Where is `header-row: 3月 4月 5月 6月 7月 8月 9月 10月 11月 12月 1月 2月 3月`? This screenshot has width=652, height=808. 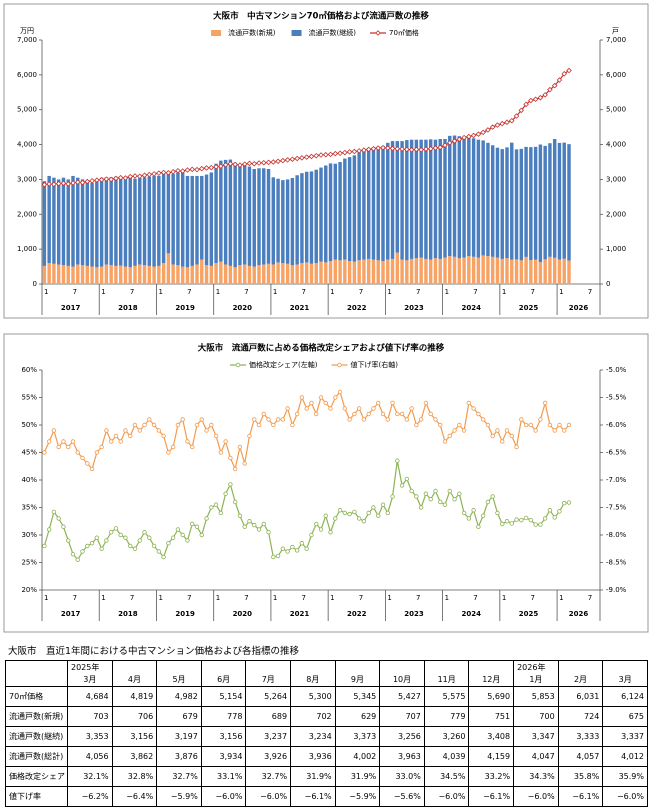 header-row: 3月 4月 5月 6月 7月 8月 9月 10月 11月 12月 1月 2月 3月 is located at coordinates (327, 680).